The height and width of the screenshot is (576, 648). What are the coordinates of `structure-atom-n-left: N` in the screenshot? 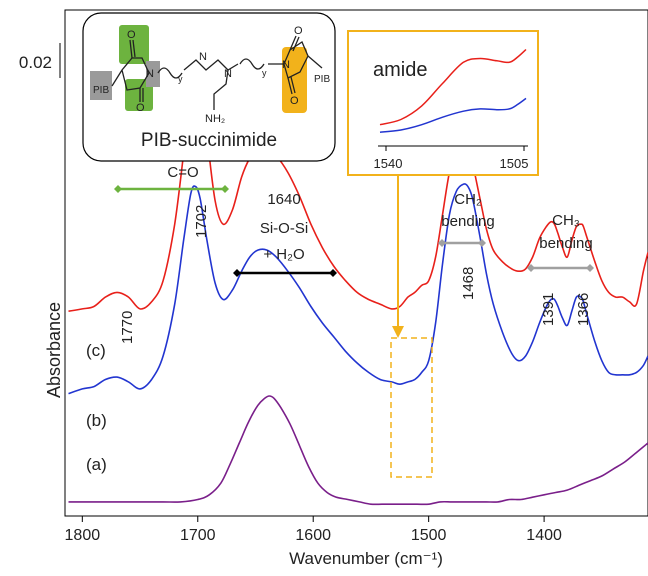 It's located at (150, 74).